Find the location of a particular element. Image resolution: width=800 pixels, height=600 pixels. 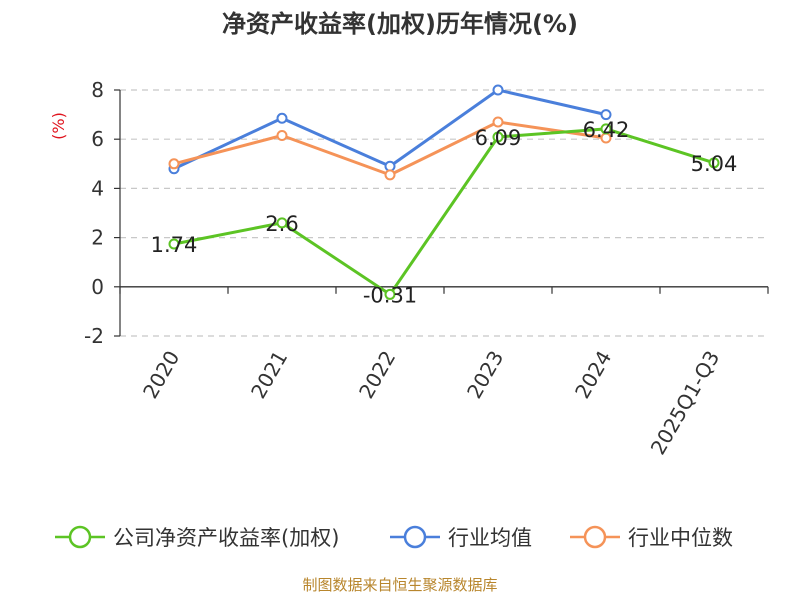

data-label: 1.74 is located at coordinates (174, 245).